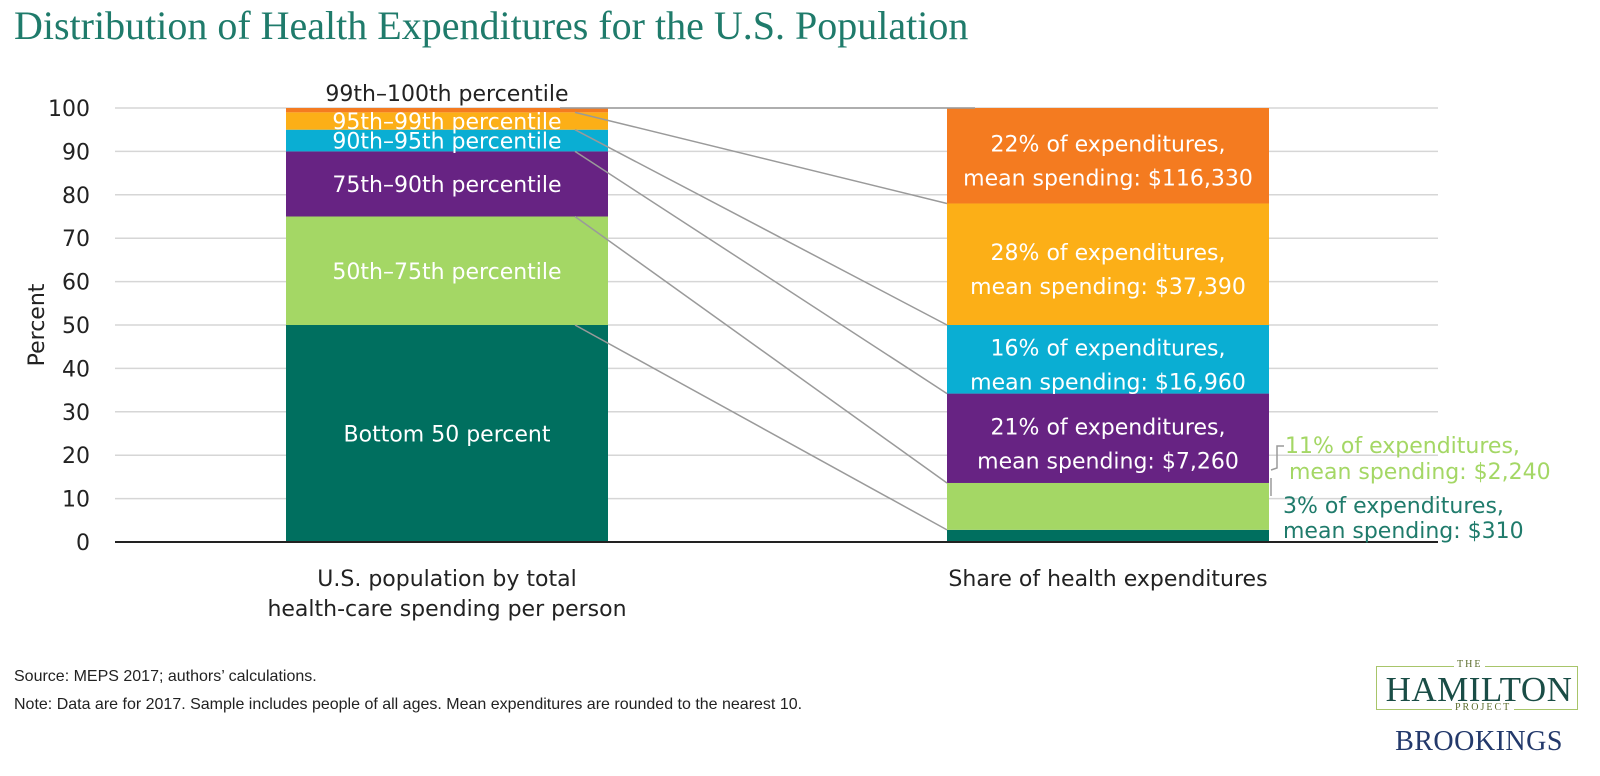  What do you see at coordinates (76, 413) in the screenshot?
I see `y-tick-label: 30` at bounding box center [76, 413].